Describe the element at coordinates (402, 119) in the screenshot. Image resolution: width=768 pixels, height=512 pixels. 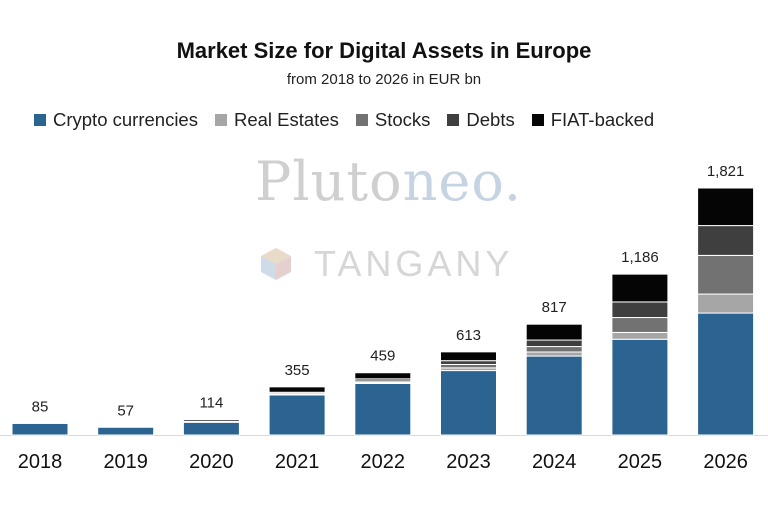
I see `legend-label-stocks: Stocks` at that location.